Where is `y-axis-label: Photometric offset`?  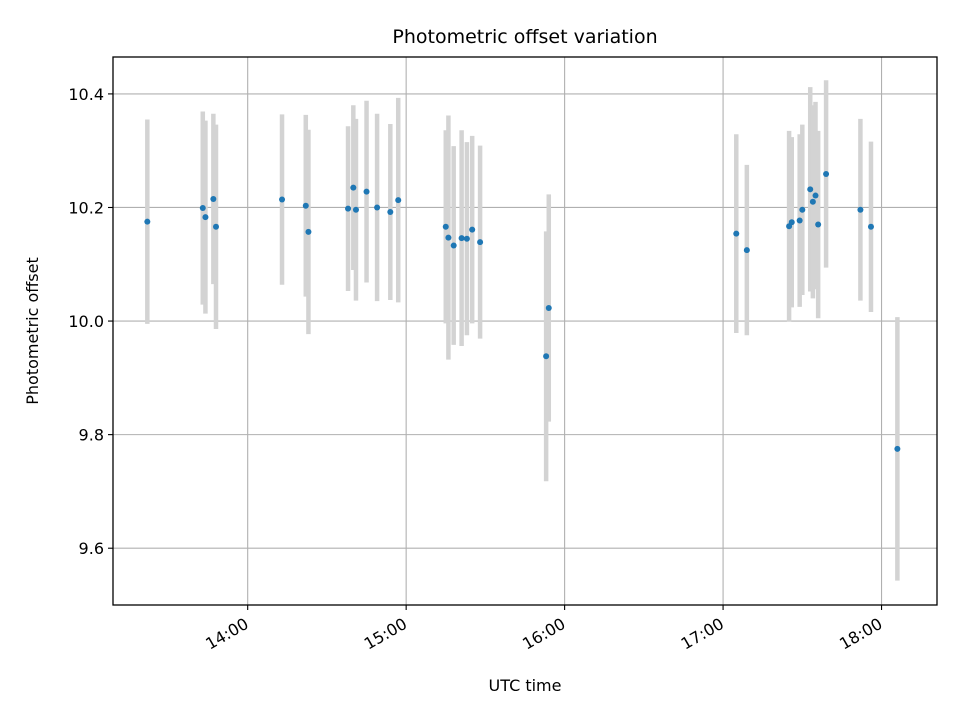
y-axis-label: Photometric offset is located at coordinates (32, 331).